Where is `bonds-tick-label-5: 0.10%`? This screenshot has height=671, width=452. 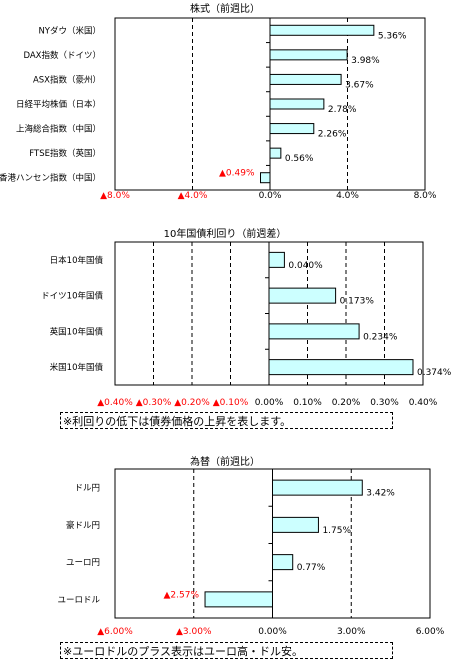
bonds-tick-label-5: 0.10% is located at coordinates (307, 403).